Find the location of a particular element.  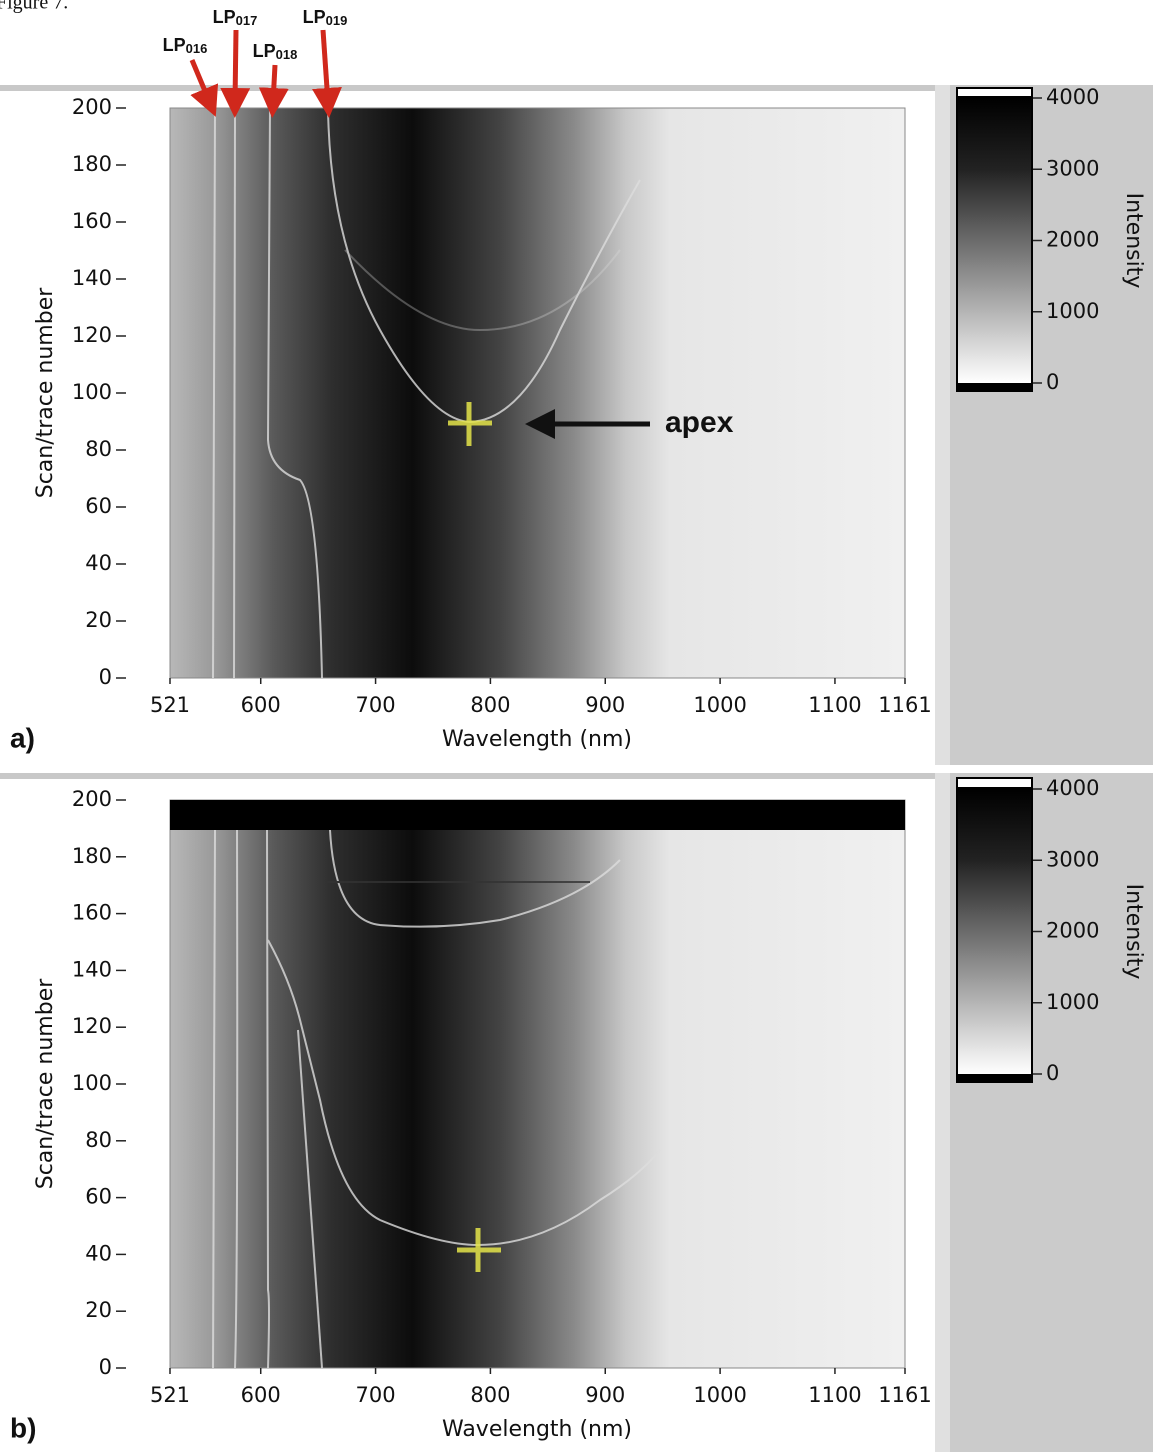

marker-label: LP018 is located at coordinates (275, 52).